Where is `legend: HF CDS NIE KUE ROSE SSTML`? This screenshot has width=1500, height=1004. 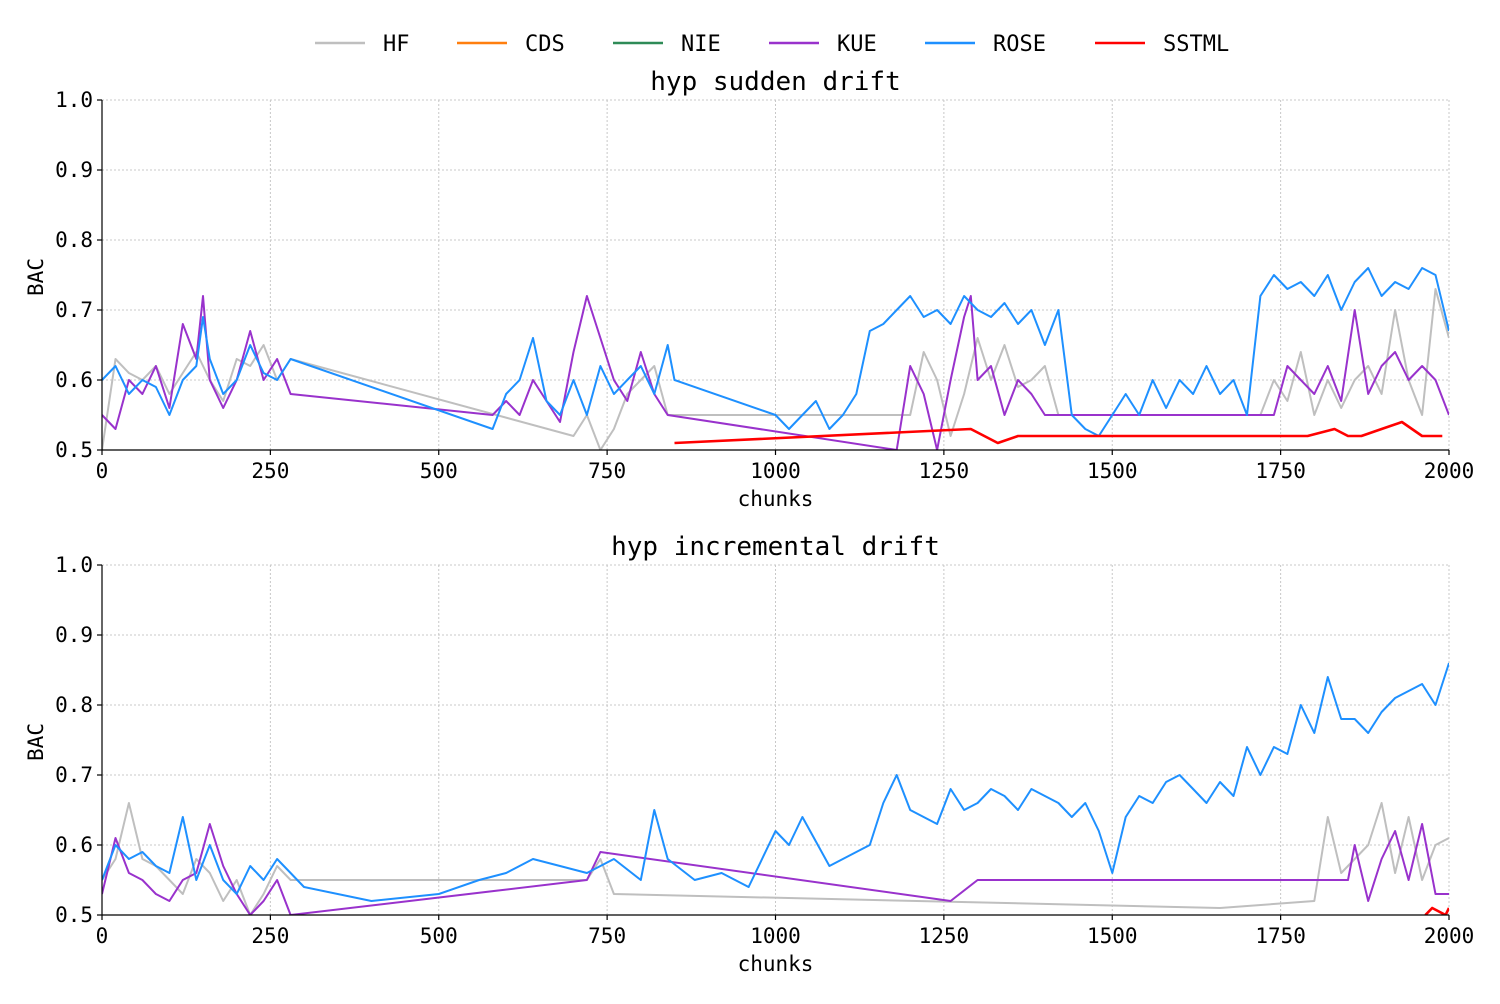
legend: HF CDS NIE KUE ROSE SSTML is located at coordinates (772, 44).